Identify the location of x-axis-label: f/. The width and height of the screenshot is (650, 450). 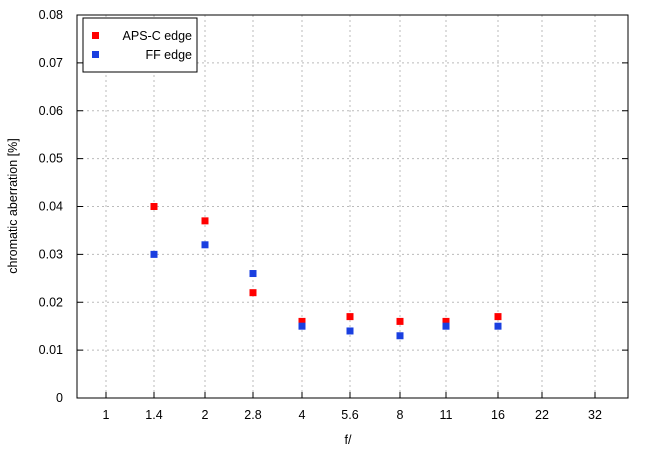
(348, 440).